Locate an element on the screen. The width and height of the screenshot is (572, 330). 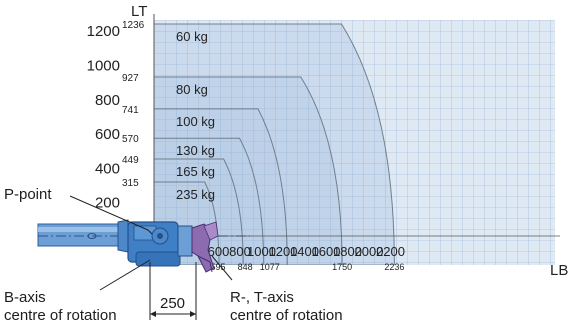
lt-value-label: 315 is located at coordinates (130, 183).